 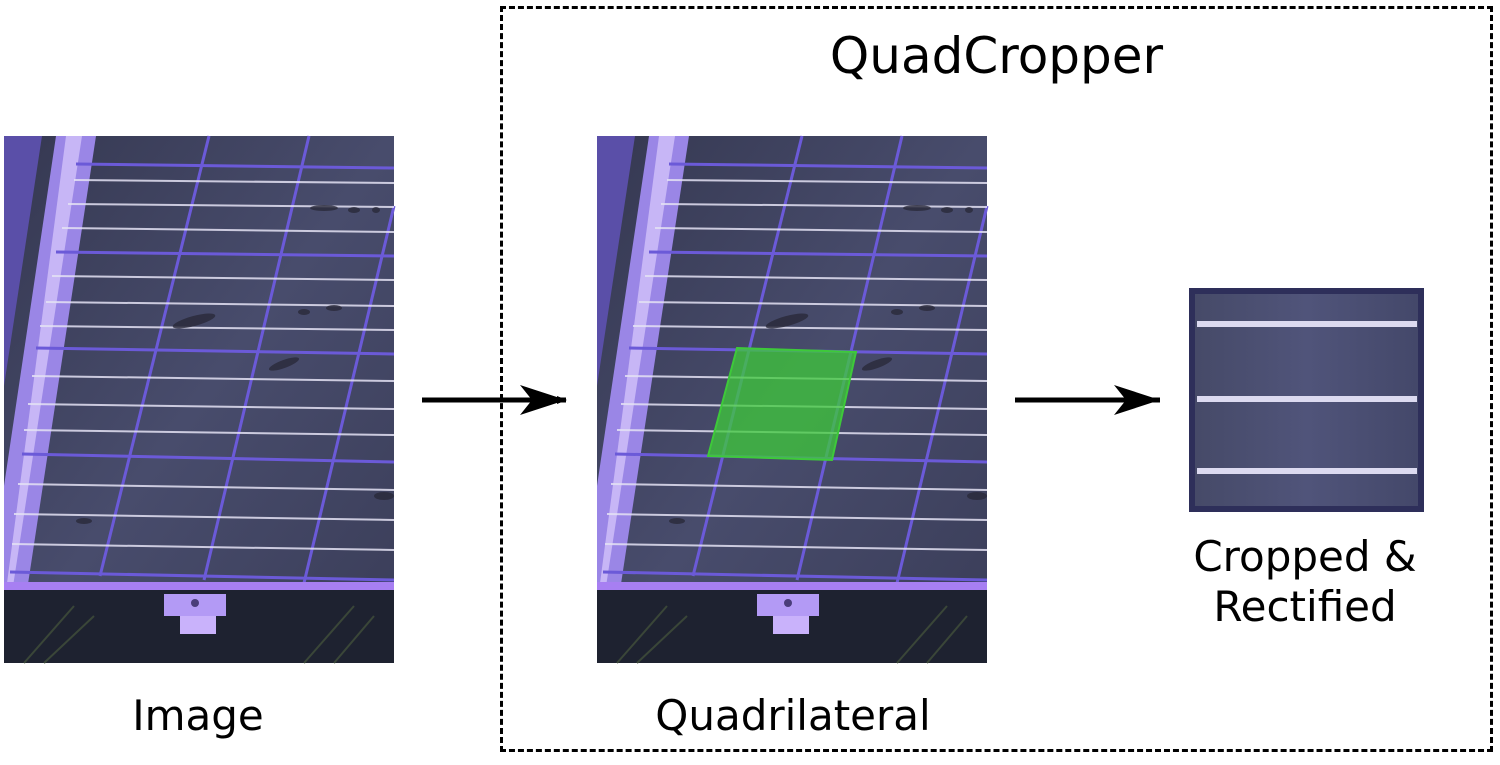 What do you see at coordinates (1306, 400) in the screenshot?
I see `cropped-cell-image` at bounding box center [1306, 400].